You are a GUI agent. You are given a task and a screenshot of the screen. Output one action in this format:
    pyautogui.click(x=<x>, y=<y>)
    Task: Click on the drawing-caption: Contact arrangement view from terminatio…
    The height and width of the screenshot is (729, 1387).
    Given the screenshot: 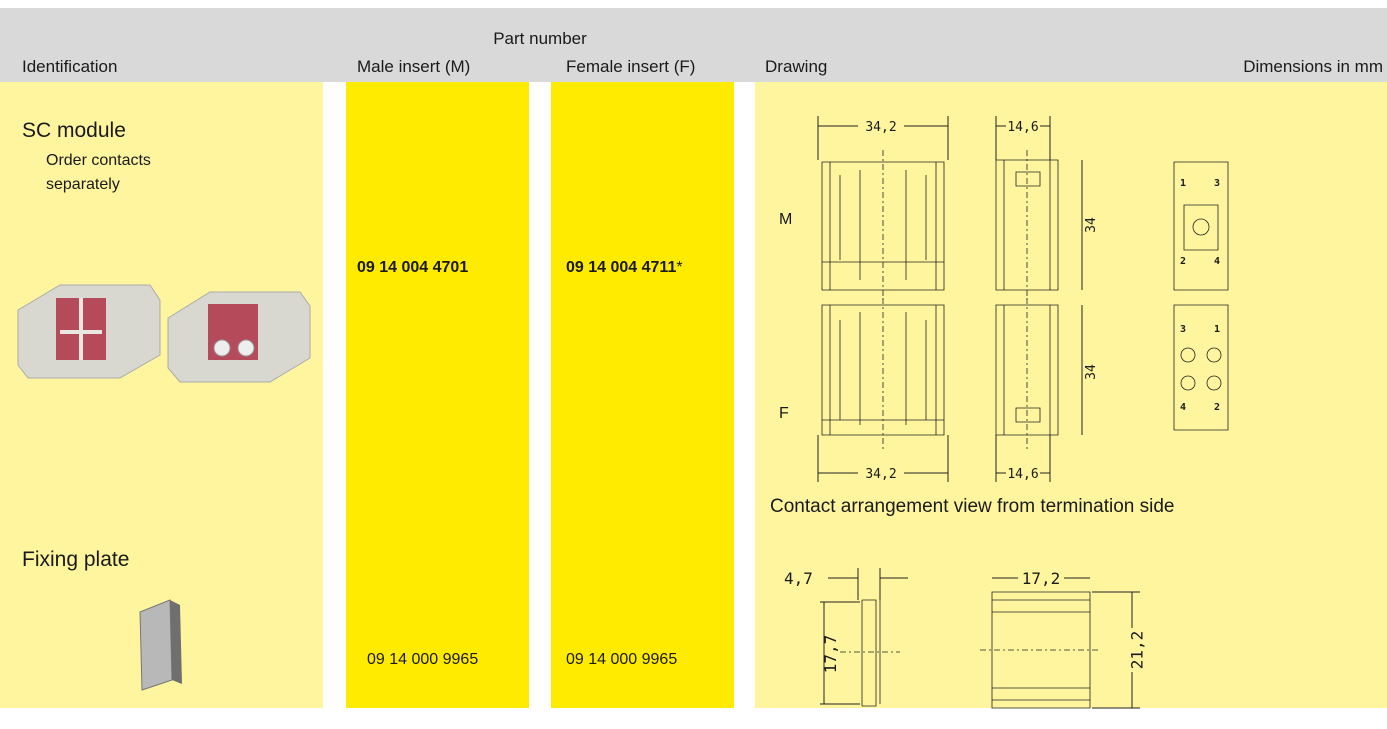 What is the action you would take?
    pyautogui.click(x=972, y=506)
    